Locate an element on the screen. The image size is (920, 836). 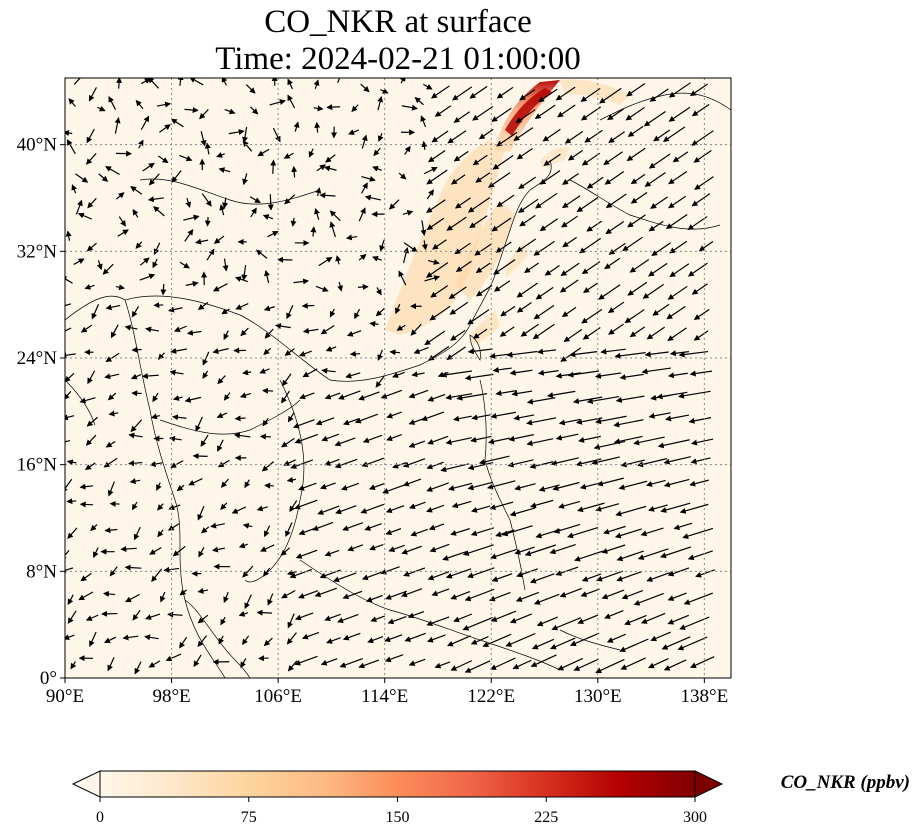
map-time-subtitle: Time: 2024-02-21 01:00:00 is located at coordinates (398, 59).